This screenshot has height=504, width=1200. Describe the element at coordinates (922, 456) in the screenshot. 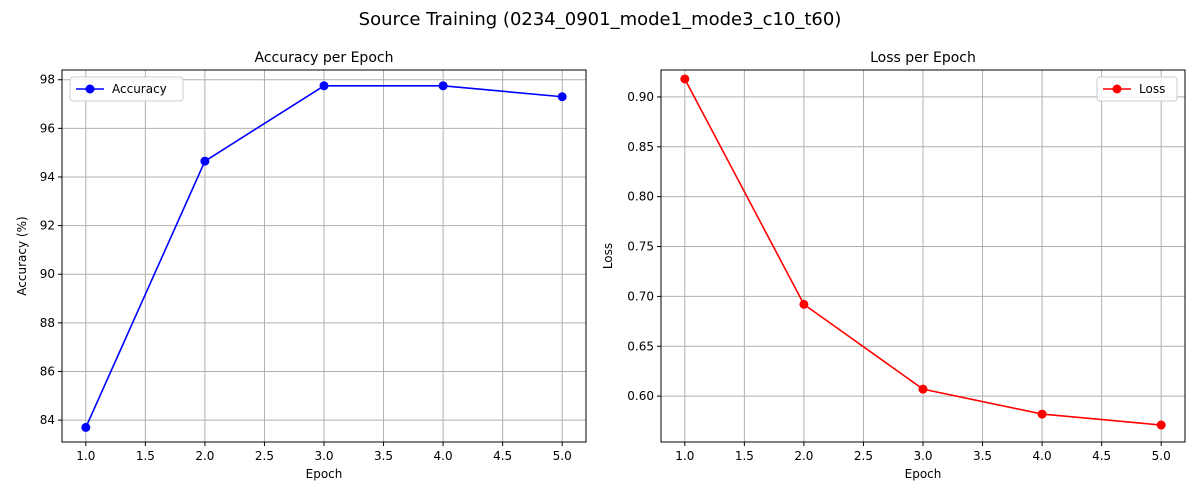

I see `loss-x-tick-label: 3.0` at that location.